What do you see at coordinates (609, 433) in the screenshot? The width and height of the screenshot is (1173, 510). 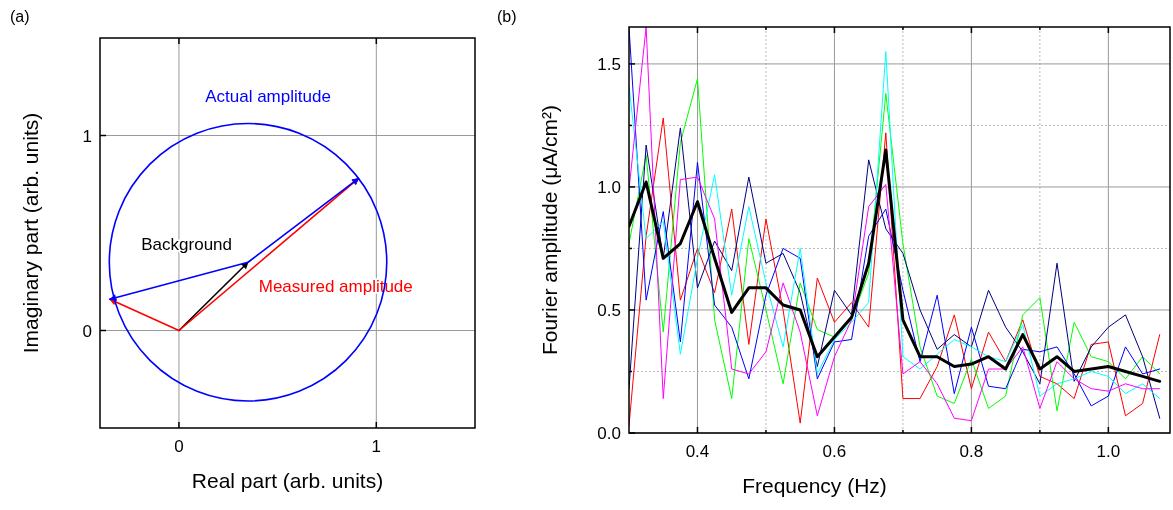 I see `y-tick-label: 0.0` at bounding box center [609, 433].